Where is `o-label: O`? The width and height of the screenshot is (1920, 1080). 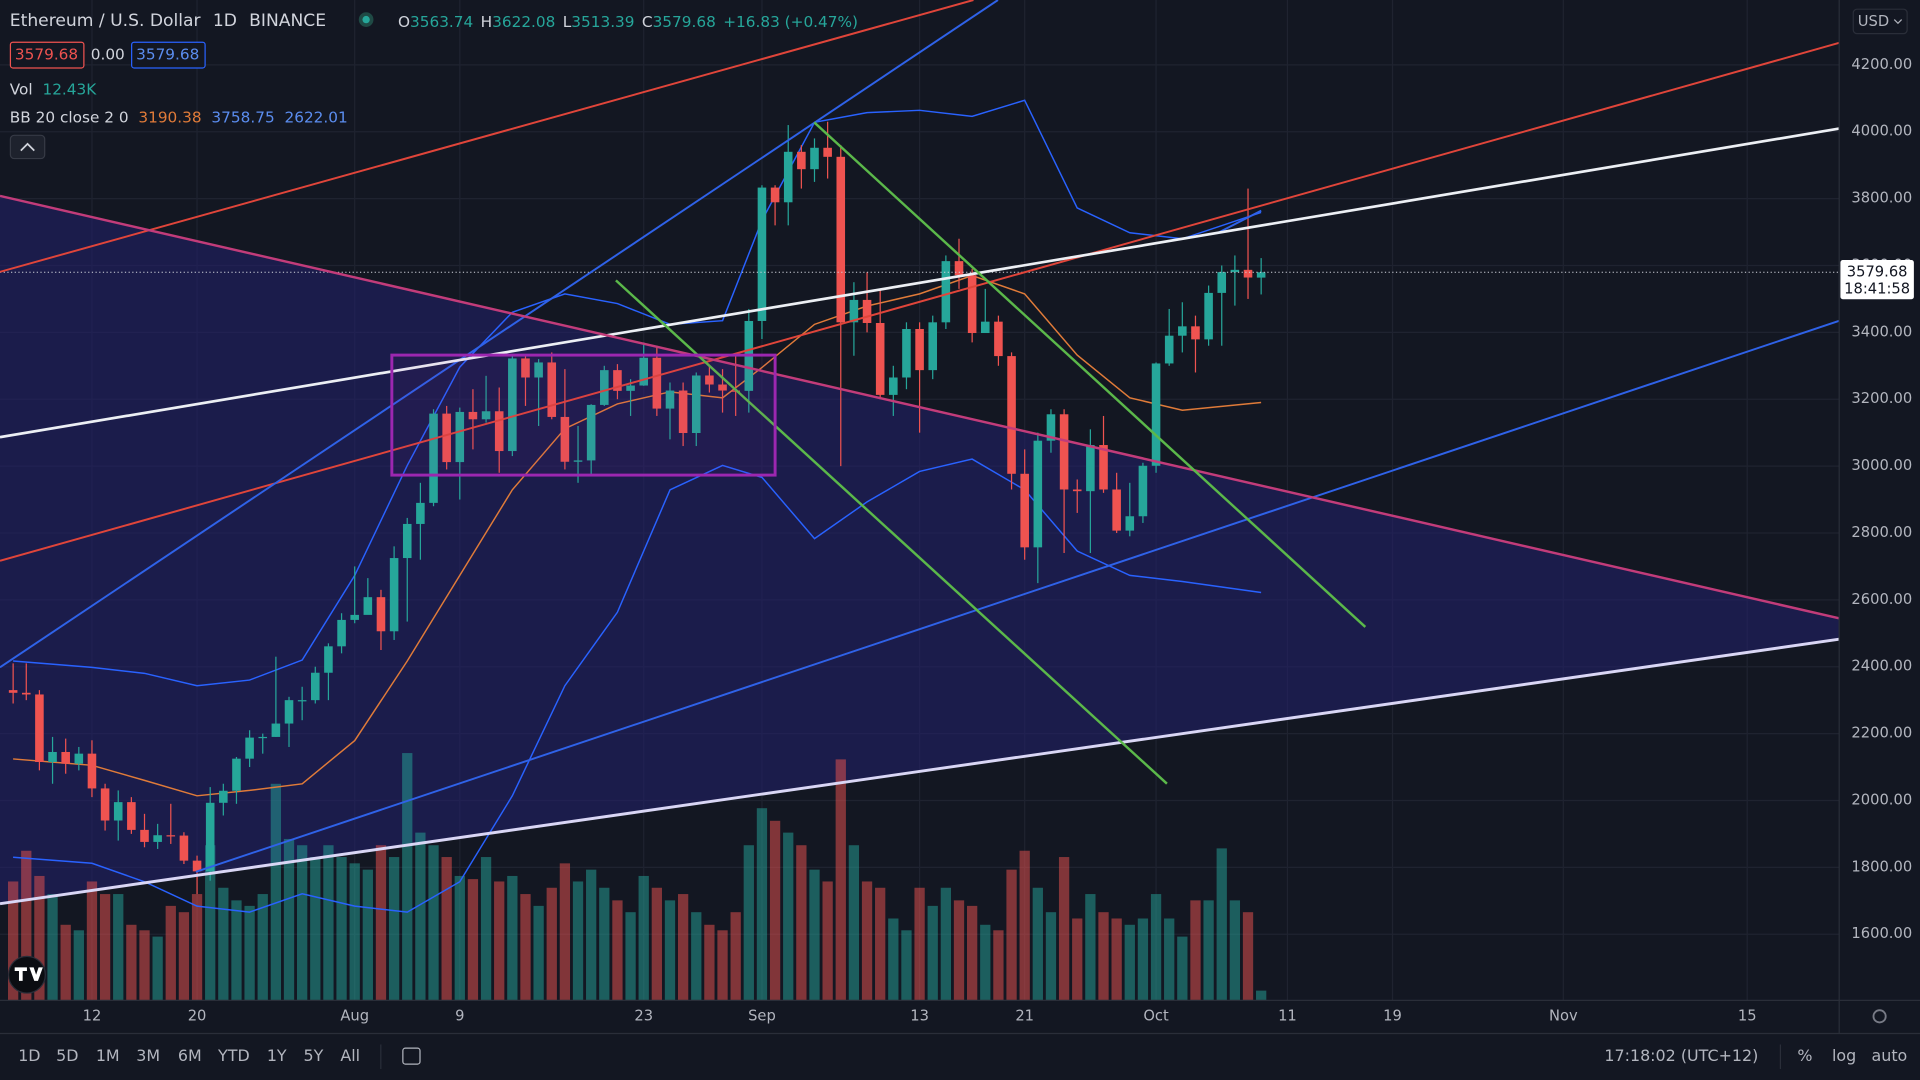 o-label: O is located at coordinates (404, 22).